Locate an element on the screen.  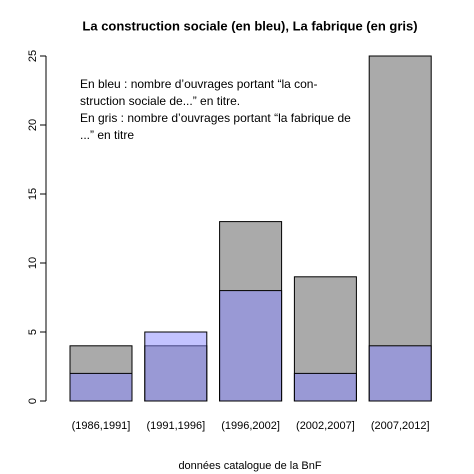
x-tick-label: (2007,2012] is located at coordinates (400, 426).